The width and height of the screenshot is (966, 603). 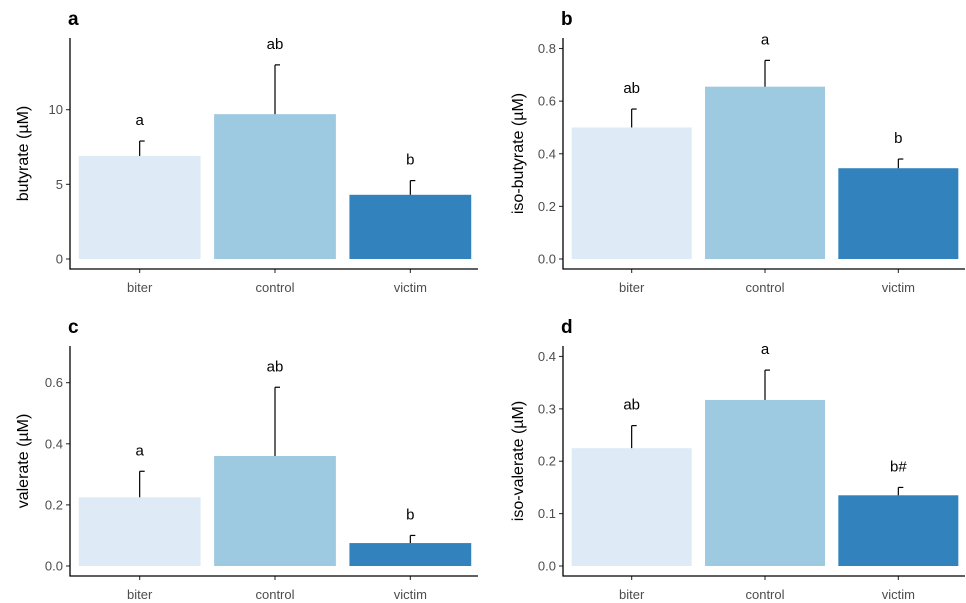 I want to click on panel-letter: b, so click(x=567, y=19).